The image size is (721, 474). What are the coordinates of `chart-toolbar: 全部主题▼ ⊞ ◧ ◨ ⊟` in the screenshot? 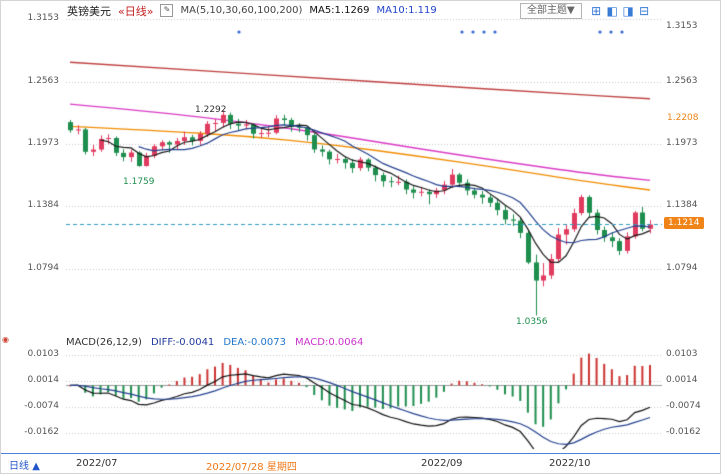 It's located at (585, 11).